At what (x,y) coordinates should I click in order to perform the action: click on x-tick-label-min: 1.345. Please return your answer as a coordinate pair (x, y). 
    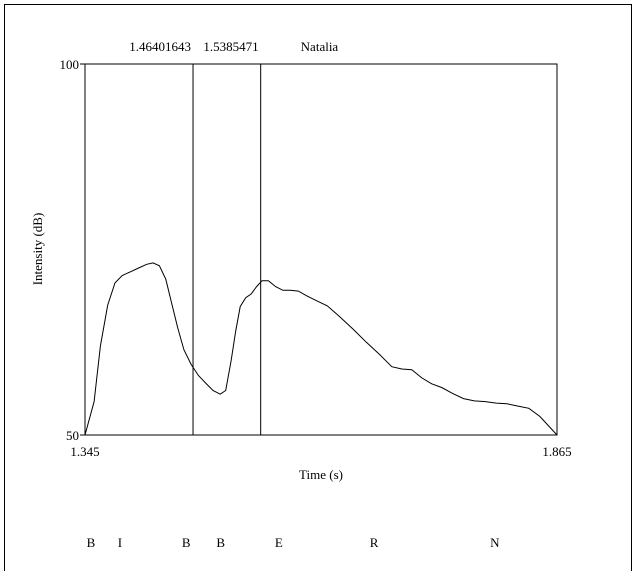
    Looking at the image, I should click on (84, 451).